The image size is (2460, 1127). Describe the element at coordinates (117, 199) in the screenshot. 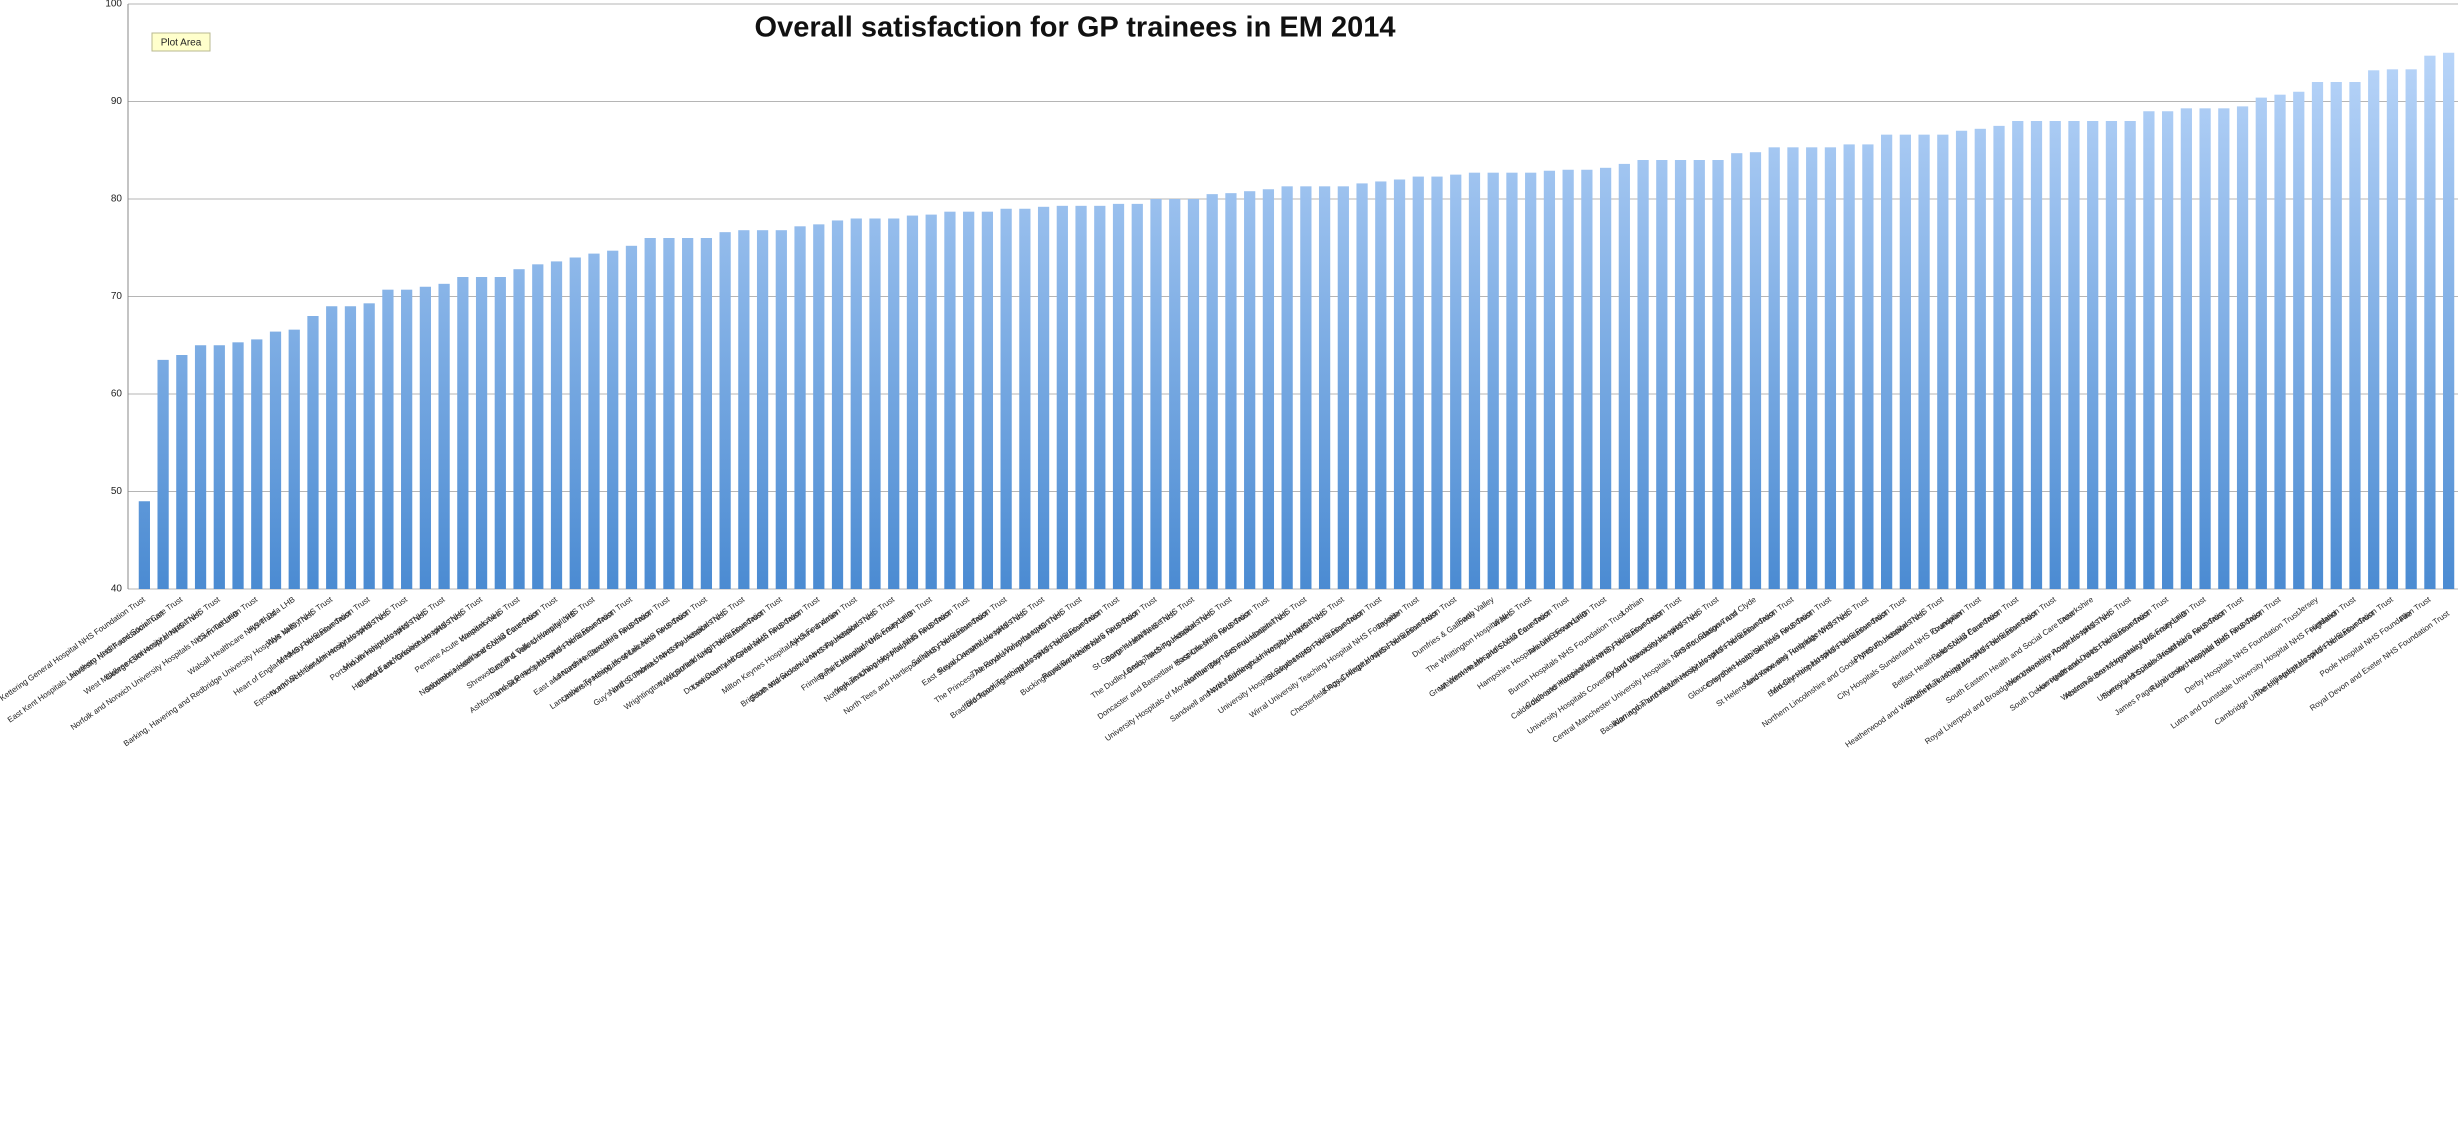

I see `y-tick-label: 80` at that location.